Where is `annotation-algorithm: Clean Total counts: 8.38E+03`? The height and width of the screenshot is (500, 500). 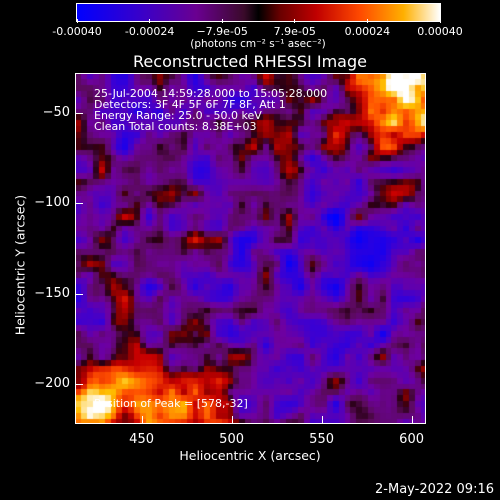
annotation-algorithm: Clean Total counts: 8.38E+03 is located at coordinates (175, 126).